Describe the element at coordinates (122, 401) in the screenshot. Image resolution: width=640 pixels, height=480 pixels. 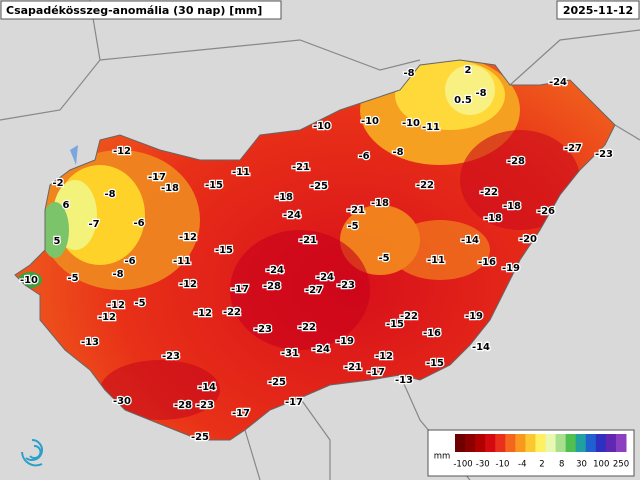
I see `station-value: -30` at that location.